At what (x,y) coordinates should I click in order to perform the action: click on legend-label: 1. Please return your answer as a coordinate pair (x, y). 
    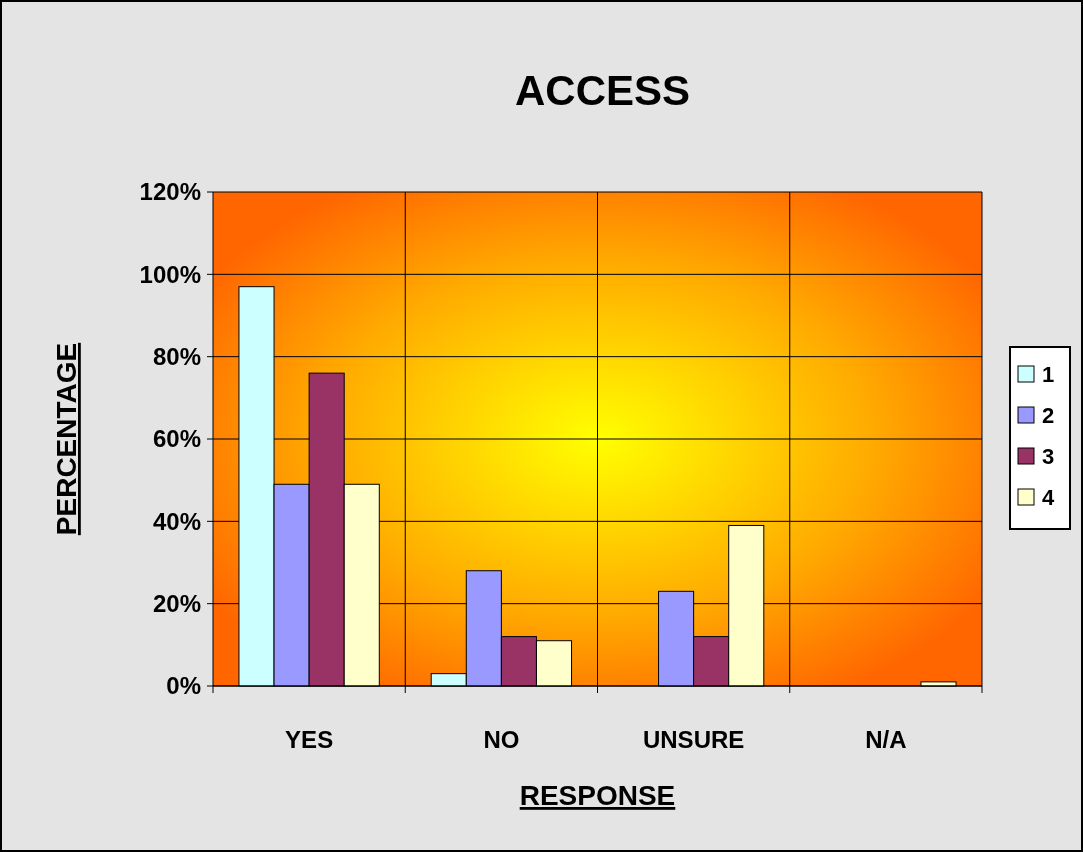
    Looking at the image, I should click on (1048, 374).